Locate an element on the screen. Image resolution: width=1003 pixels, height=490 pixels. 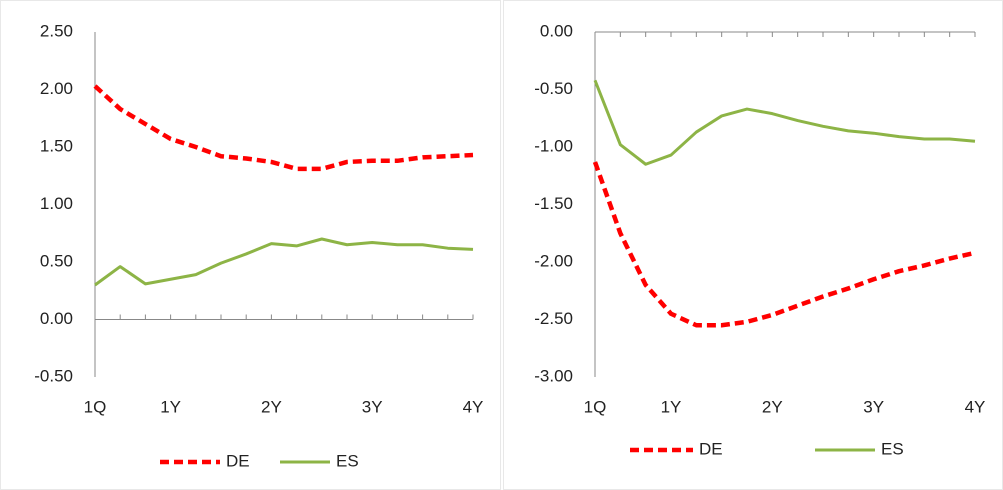
y-tick-label: -2.50 is located at coordinates (553, 318).